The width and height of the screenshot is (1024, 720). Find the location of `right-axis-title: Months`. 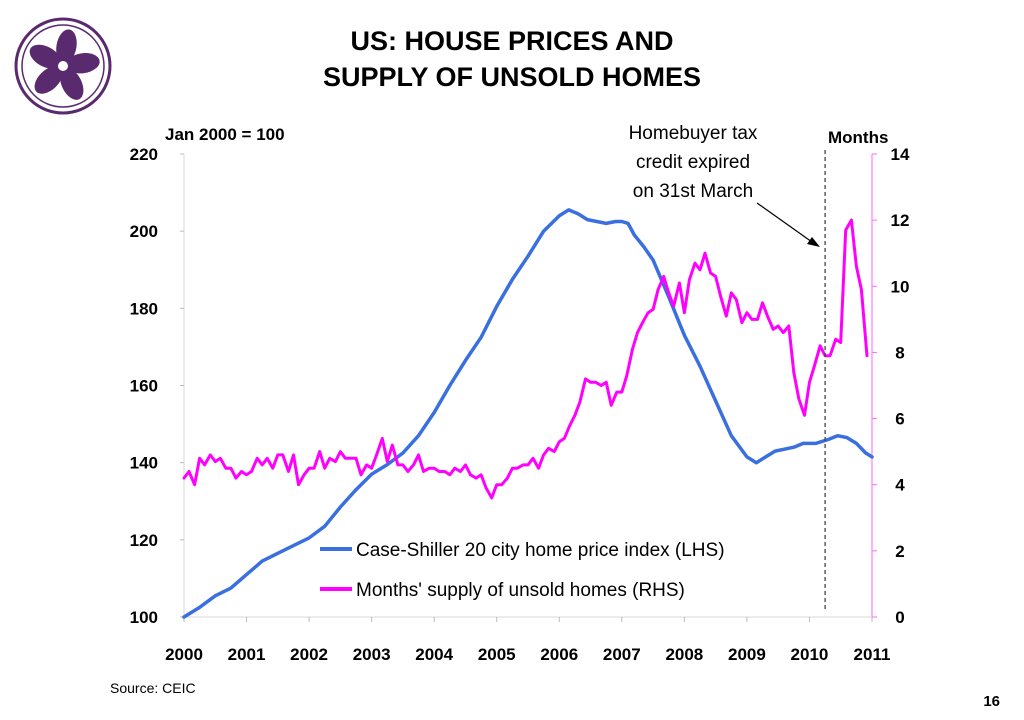

right-axis-title: Months is located at coordinates (858, 137).